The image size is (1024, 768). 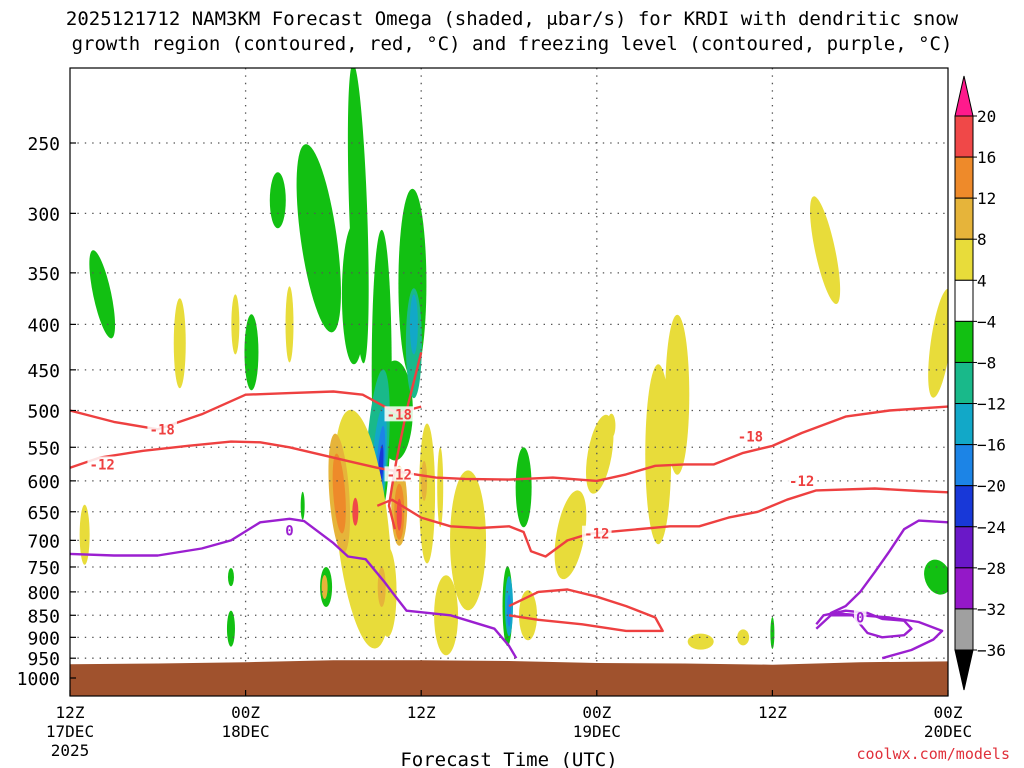 I want to click on y-tick-label: 250, so click(x=43, y=144).